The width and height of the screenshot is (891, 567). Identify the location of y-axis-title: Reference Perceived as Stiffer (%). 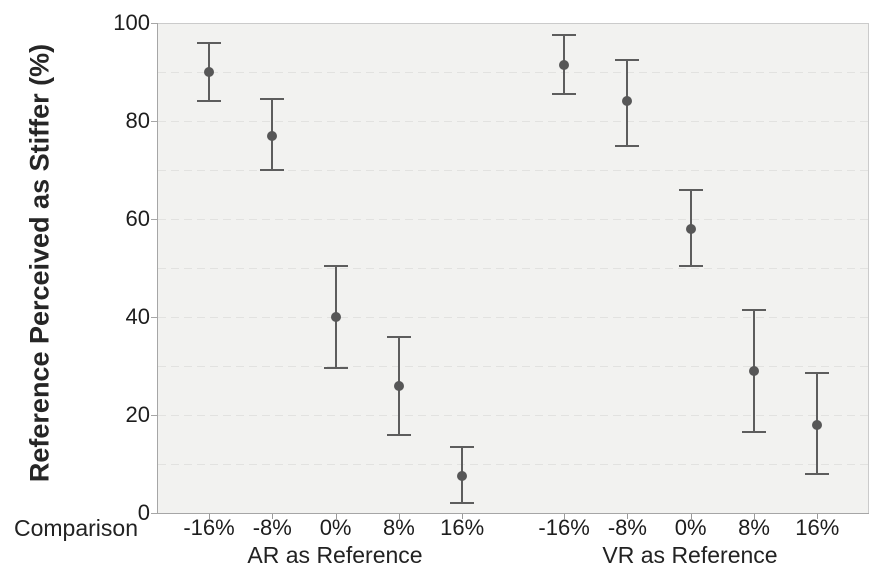
(39, 263).